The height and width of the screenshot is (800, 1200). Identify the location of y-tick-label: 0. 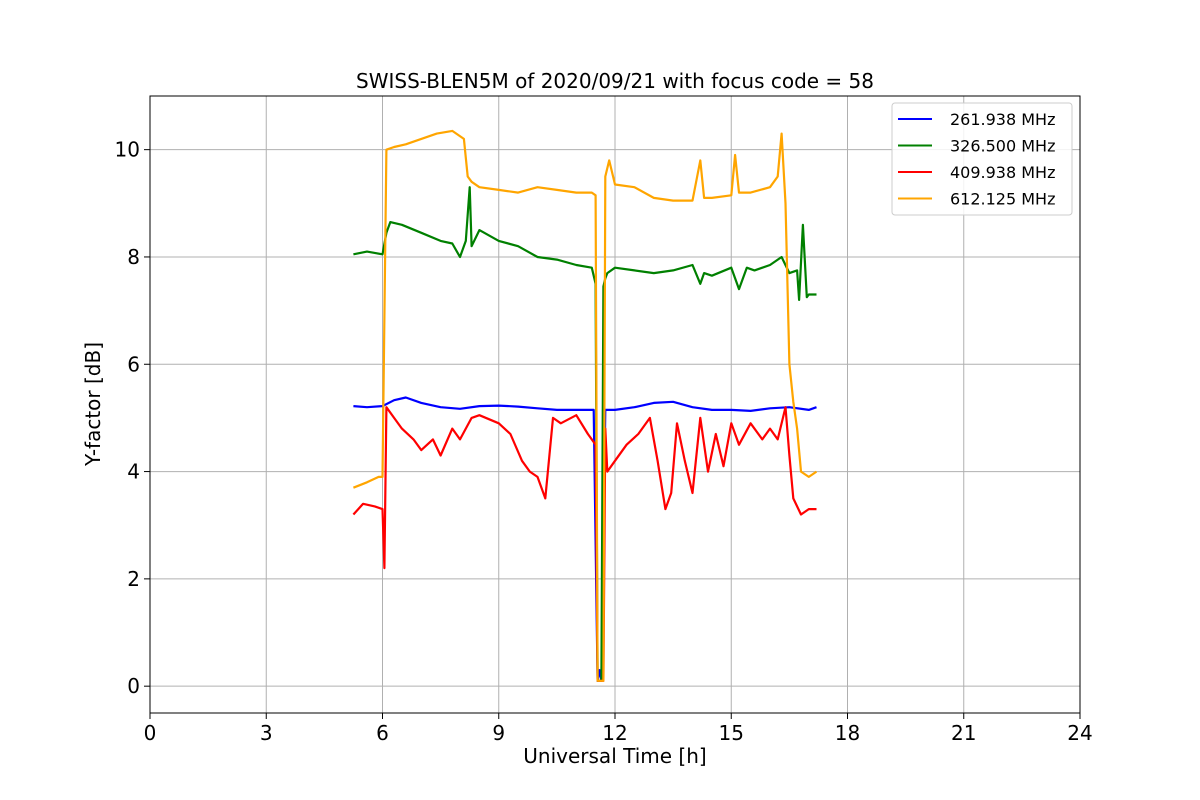
(133, 686).